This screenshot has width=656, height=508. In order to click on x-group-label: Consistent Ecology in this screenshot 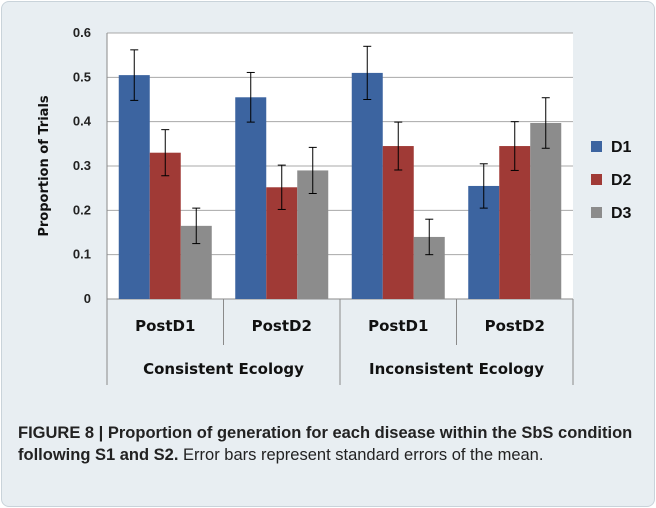, I will do `click(223, 369)`.